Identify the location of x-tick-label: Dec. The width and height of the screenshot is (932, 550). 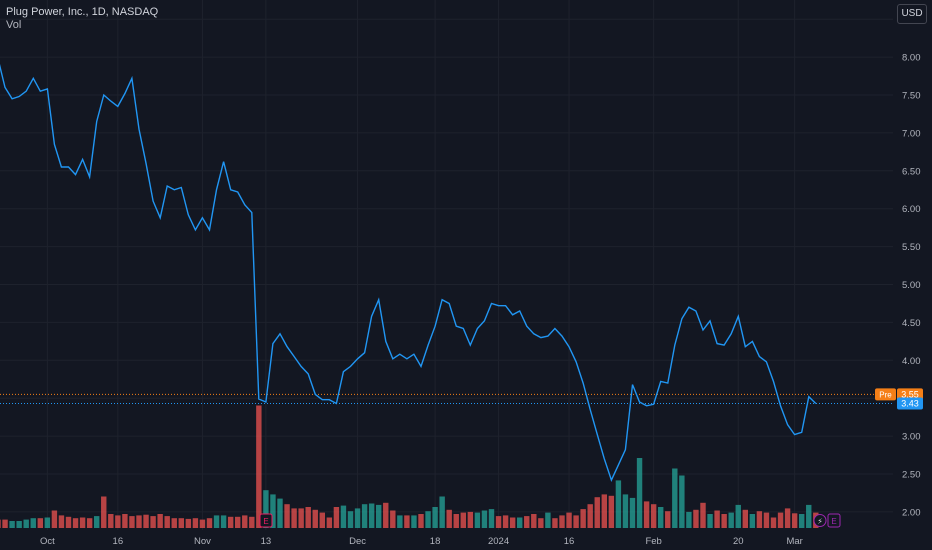
(357, 541).